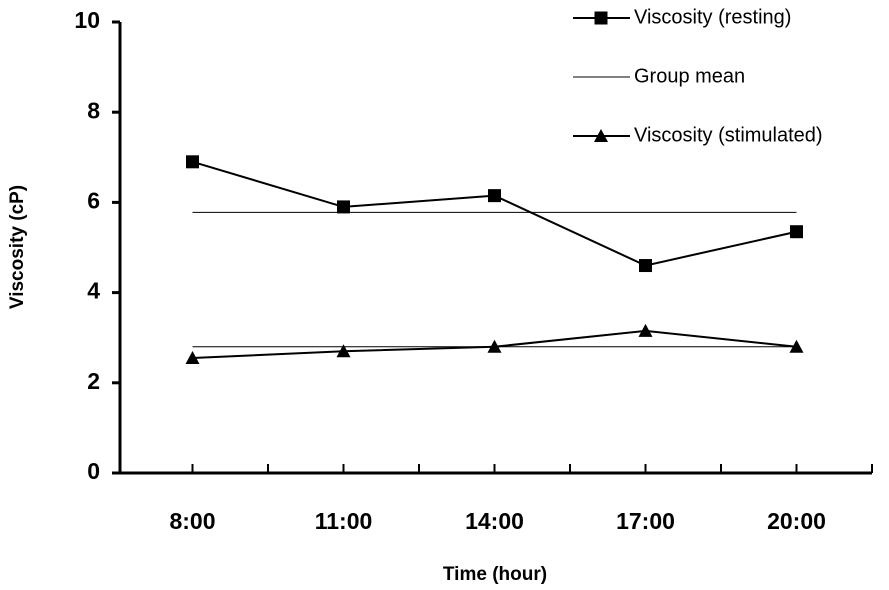 This screenshot has width=889, height=590. I want to click on legend-label: Group mean, so click(689, 76).